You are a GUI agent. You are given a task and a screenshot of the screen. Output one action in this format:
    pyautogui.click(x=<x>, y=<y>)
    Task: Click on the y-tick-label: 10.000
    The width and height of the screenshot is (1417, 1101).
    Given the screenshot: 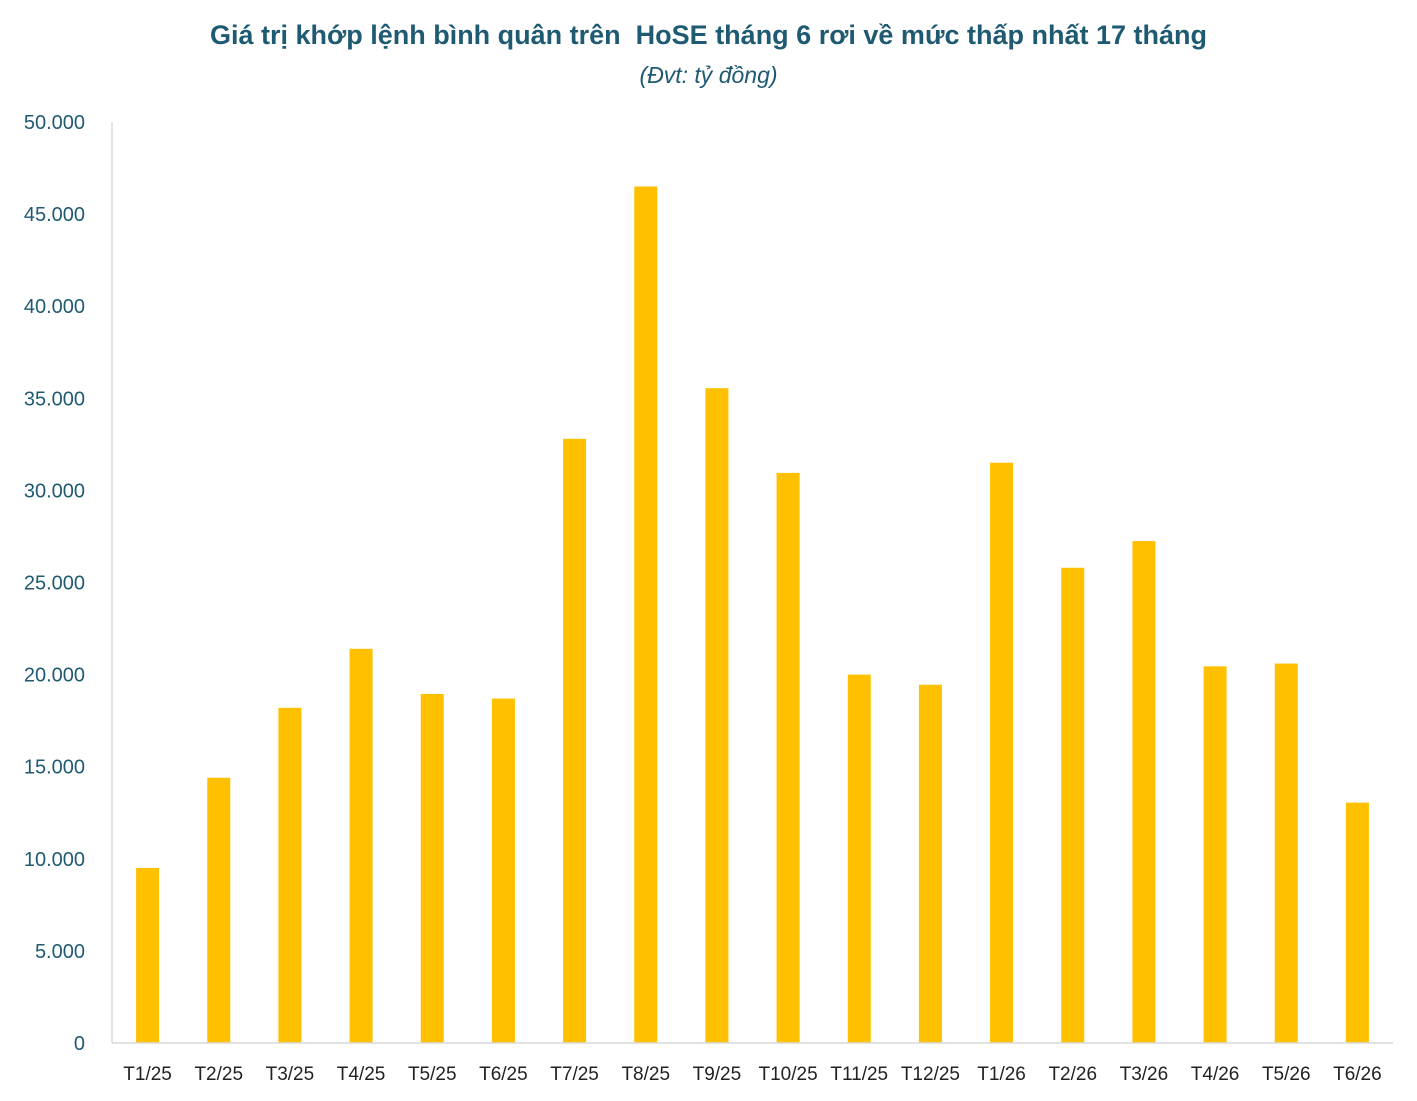 What is the action you would take?
    pyautogui.click(x=54, y=860)
    